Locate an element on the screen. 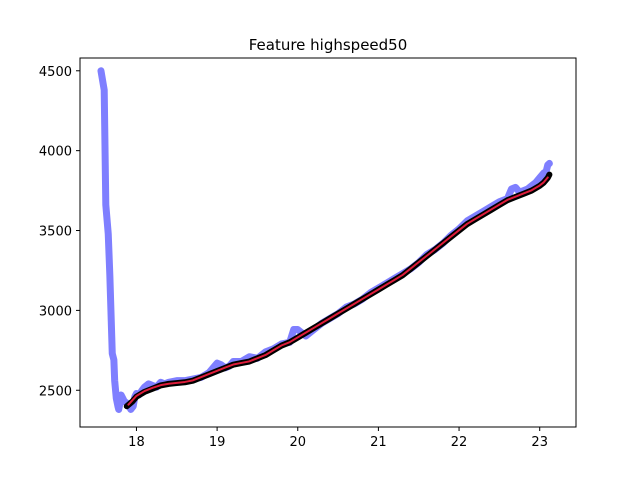 The image size is (640, 480). x-tick-label-5: 23 is located at coordinates (539, 442).